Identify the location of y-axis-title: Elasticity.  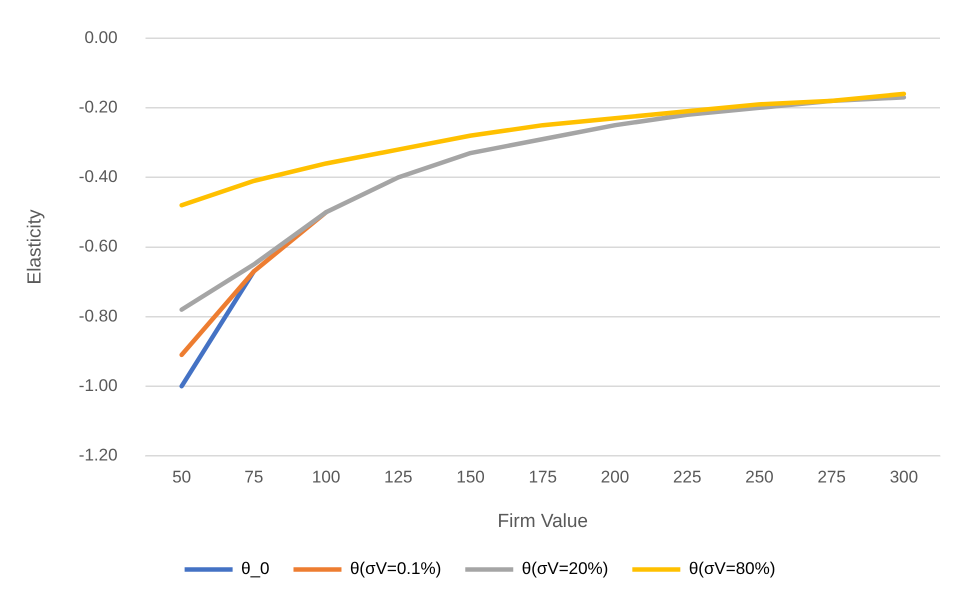
(35, 246).